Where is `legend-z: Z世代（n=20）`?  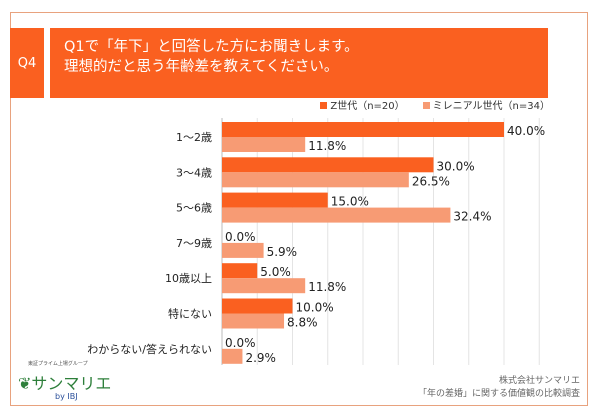 legend-z: Z世代（n=20） is located at coordinates (362, 104).